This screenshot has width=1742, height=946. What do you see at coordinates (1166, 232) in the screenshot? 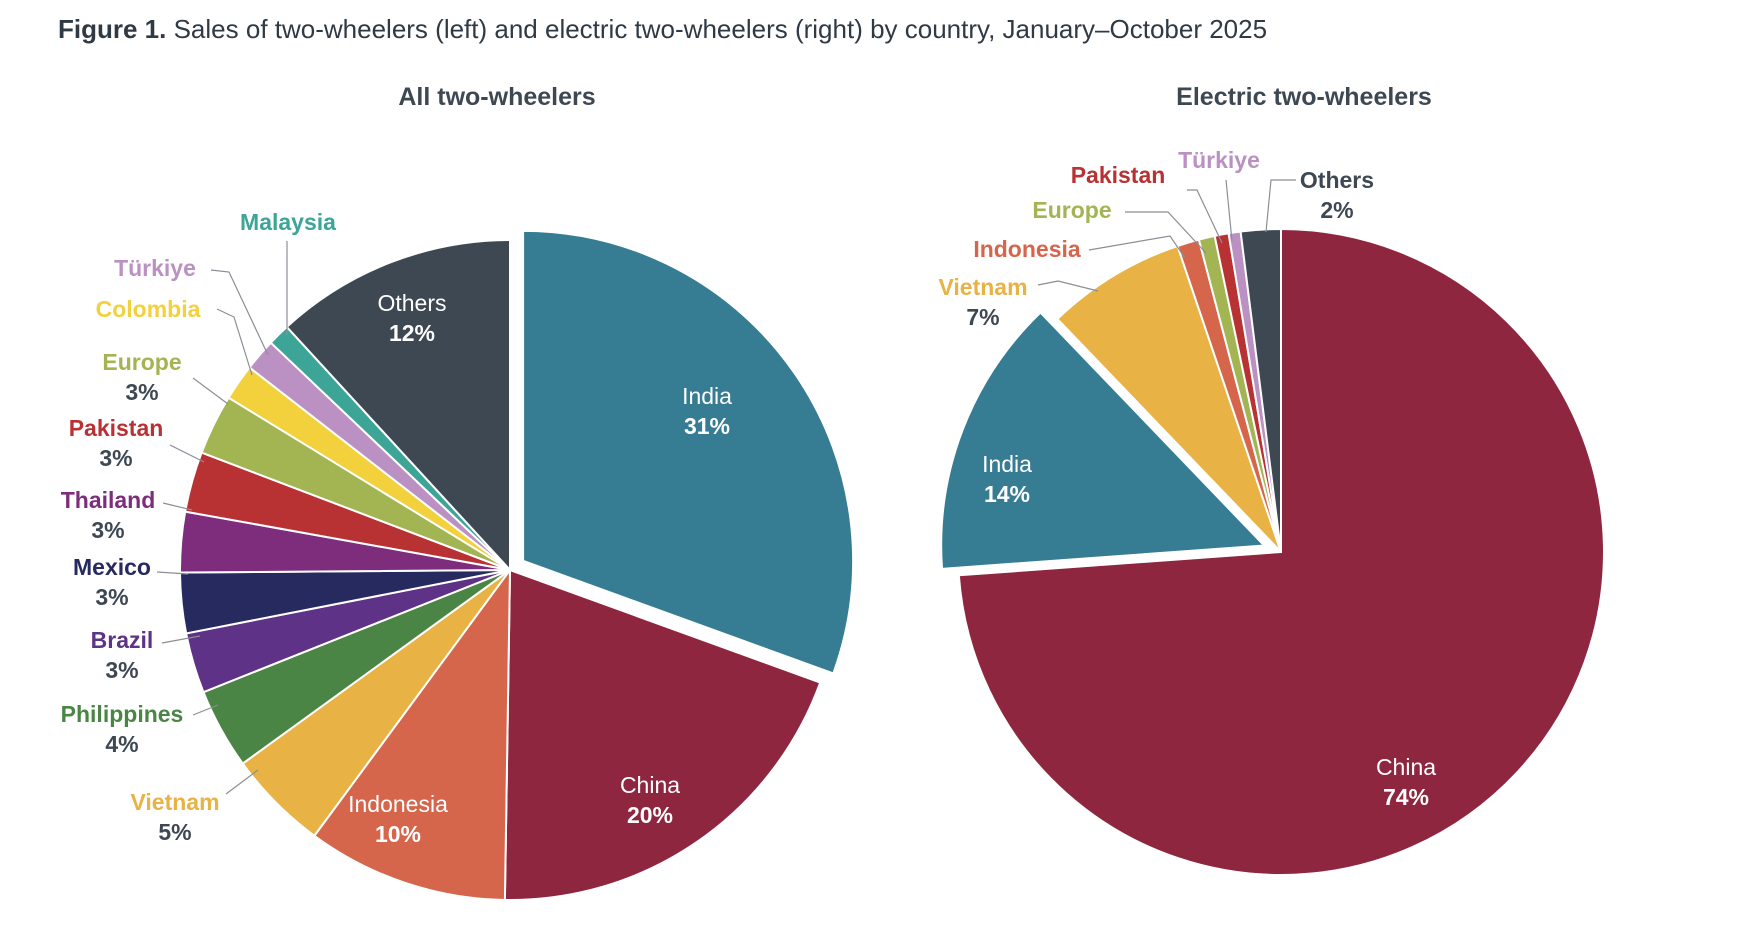
I see `leader-line-elec-europe` at bounding box center [1166, 232].